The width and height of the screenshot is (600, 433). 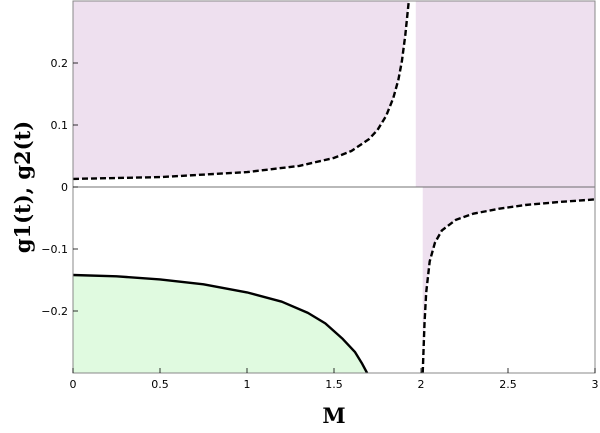 What do you see at coordinates (421, 384) in the screenshot?
I see `x-tick-label: 2` at bounding box center [421, 384].